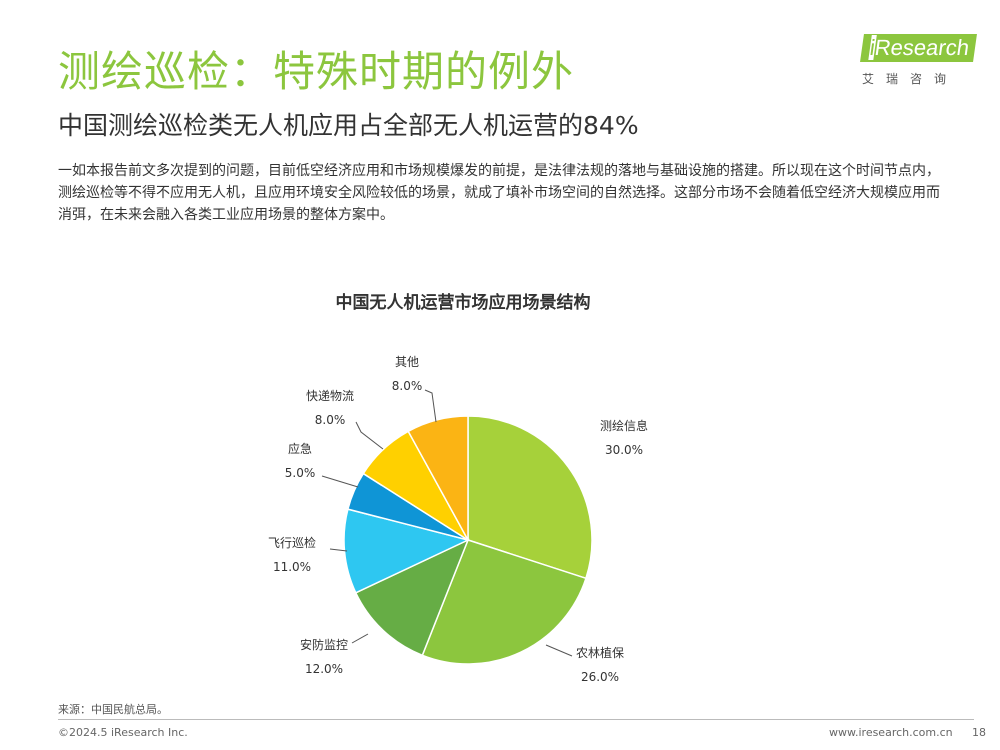  I want to click on slice-label-2: 农林植保, so click(600, 652).